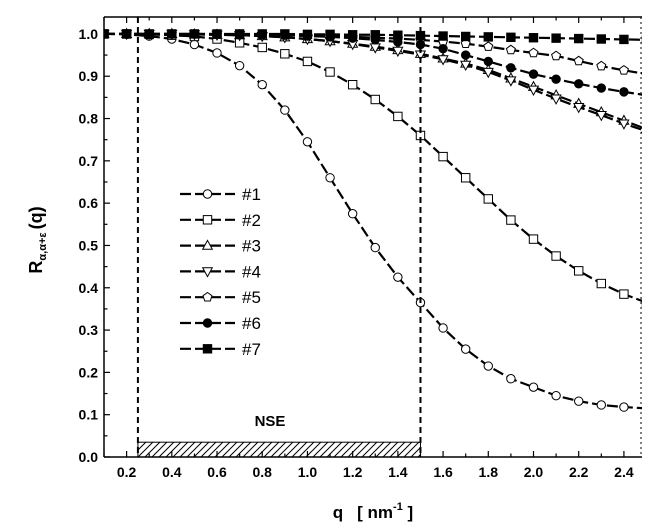 This screenshot has height=529, width=645. I want to click on nse-band, so click(279, 449).